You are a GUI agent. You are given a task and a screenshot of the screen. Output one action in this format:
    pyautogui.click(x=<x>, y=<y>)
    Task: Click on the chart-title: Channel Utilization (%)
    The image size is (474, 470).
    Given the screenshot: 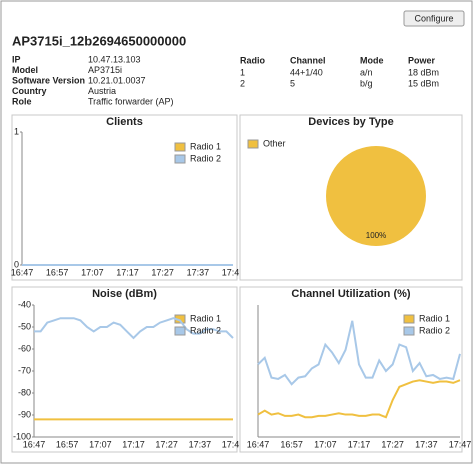 What is the action you would take?
    pyautogui.click(x=351, y=294)
    